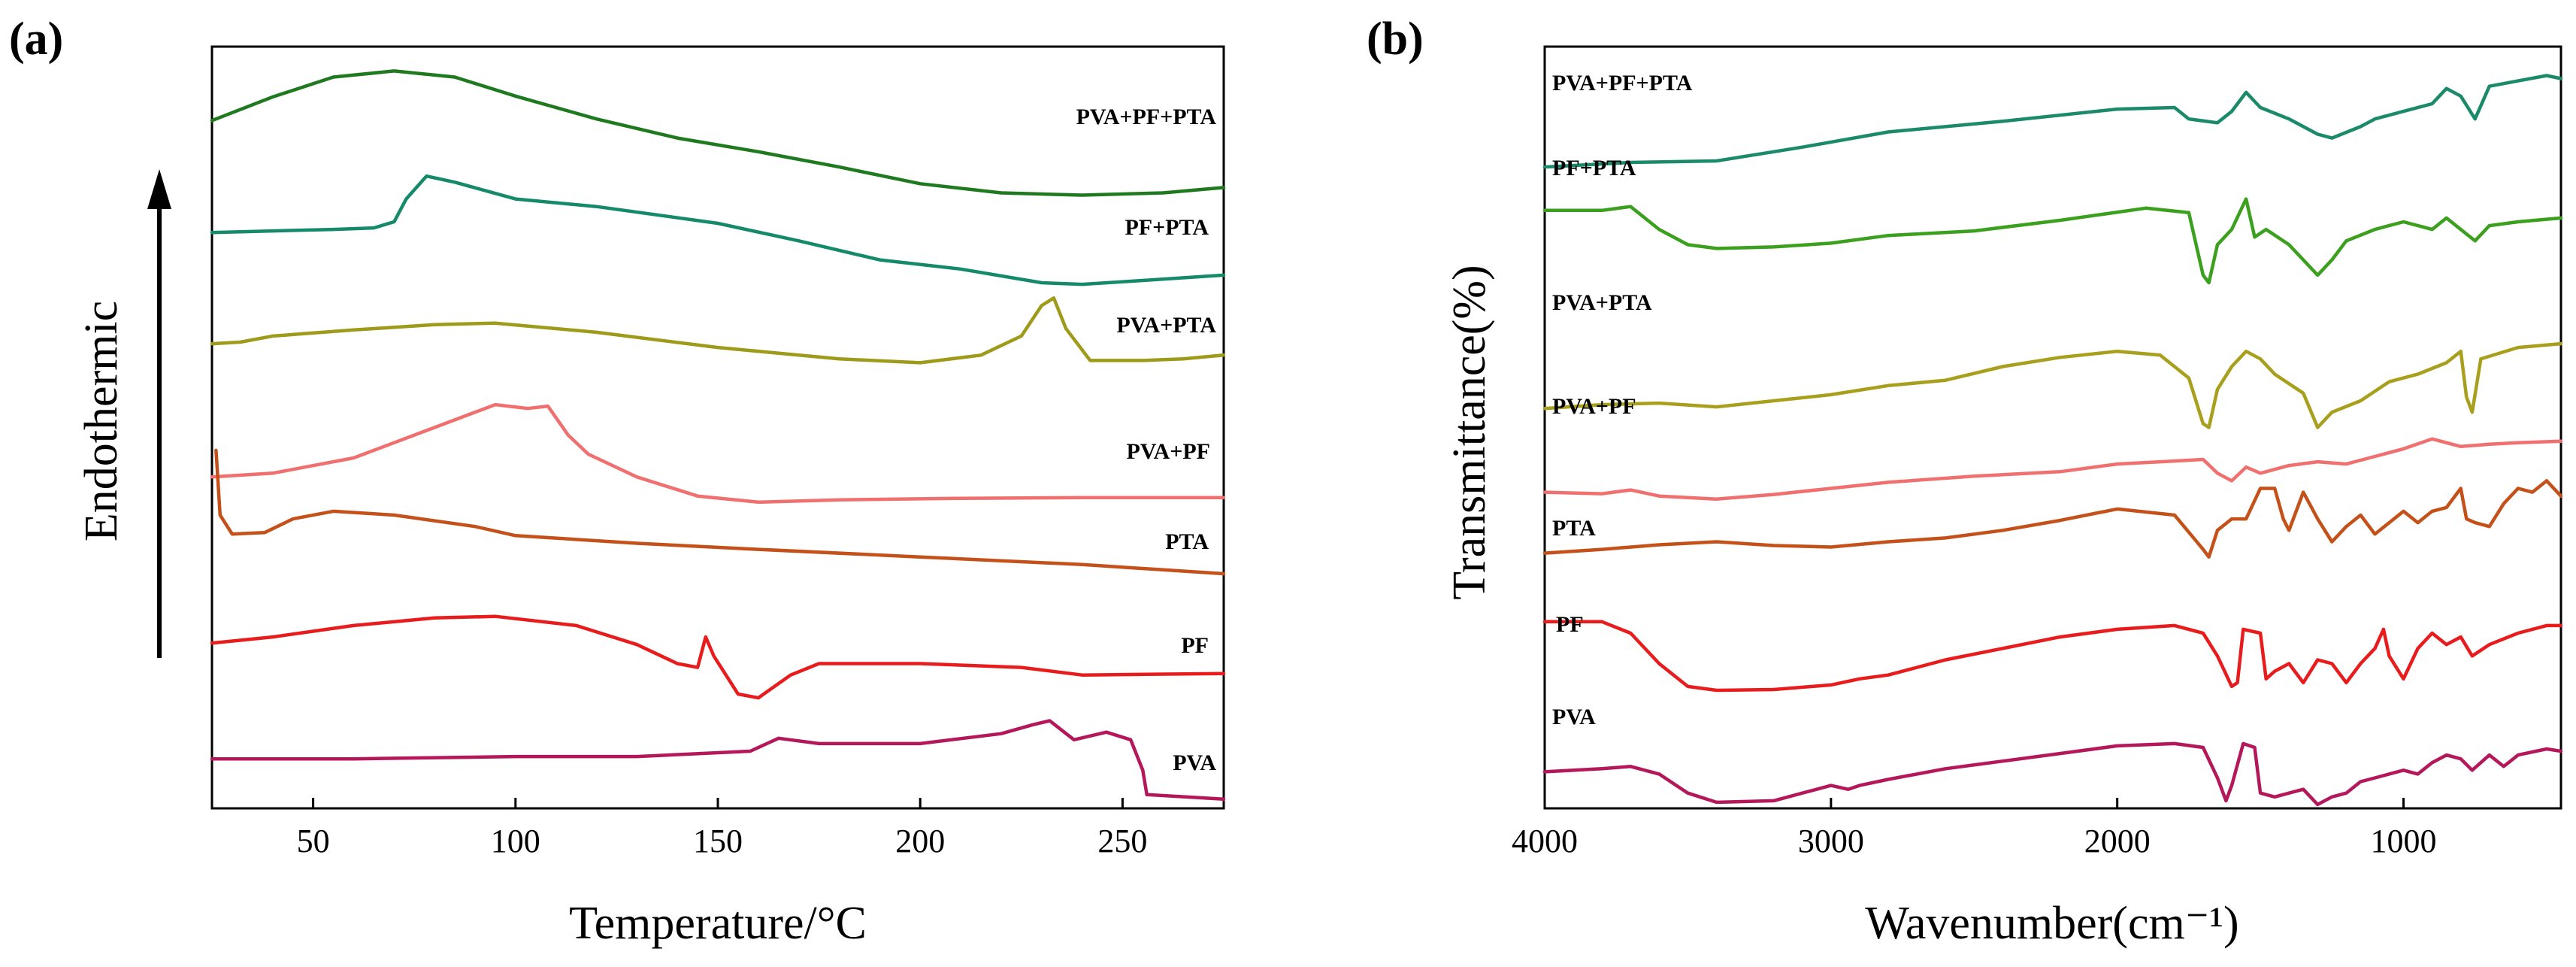 The width and height of the screenshot is (2576, 967). What do you see at coordinates (515, 841) in the screenshot?
I see `panel-a-x-tick-label: 100` at bounding box center [515, 841].